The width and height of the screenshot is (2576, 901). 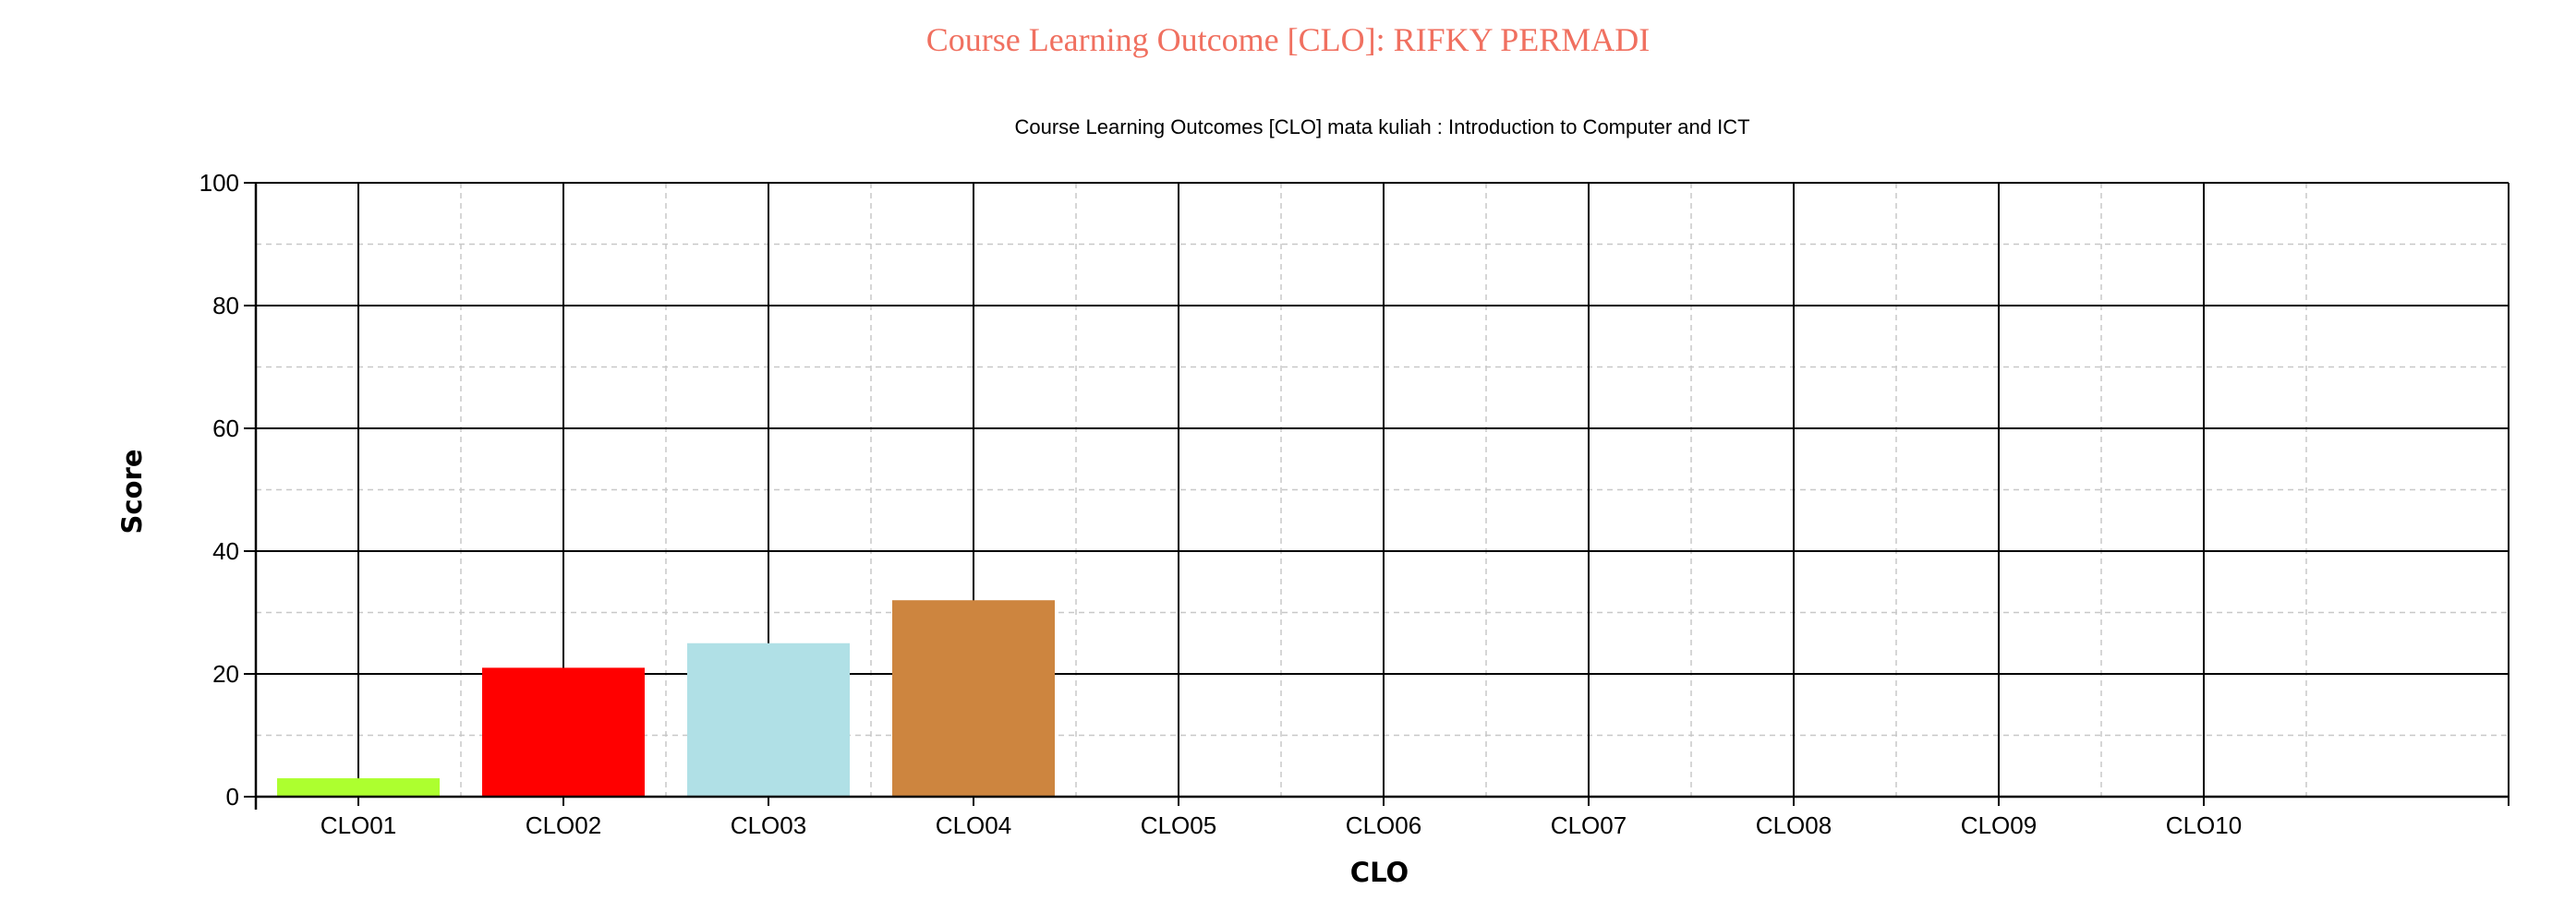 What do you see at coordinates (666, 698) in the screenshot?
I see `bars` at bounding box center [666, 698].